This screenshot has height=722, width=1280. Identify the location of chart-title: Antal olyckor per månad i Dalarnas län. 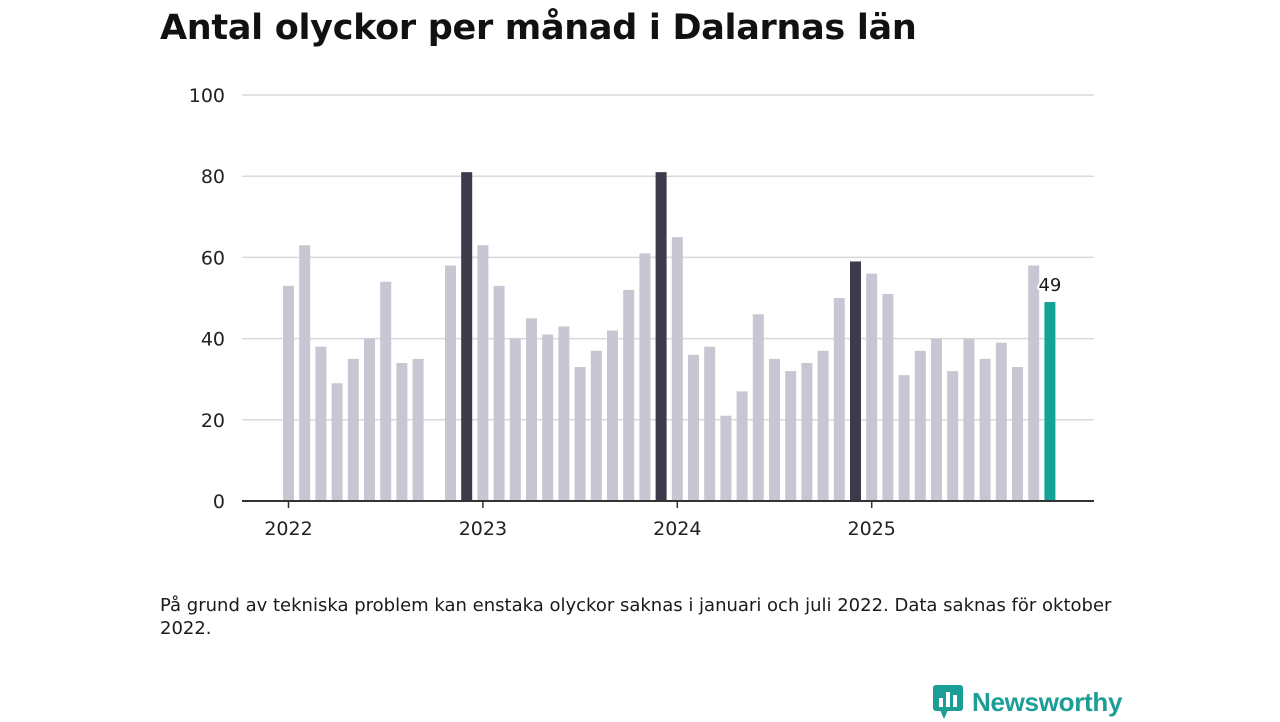
(538, 28).